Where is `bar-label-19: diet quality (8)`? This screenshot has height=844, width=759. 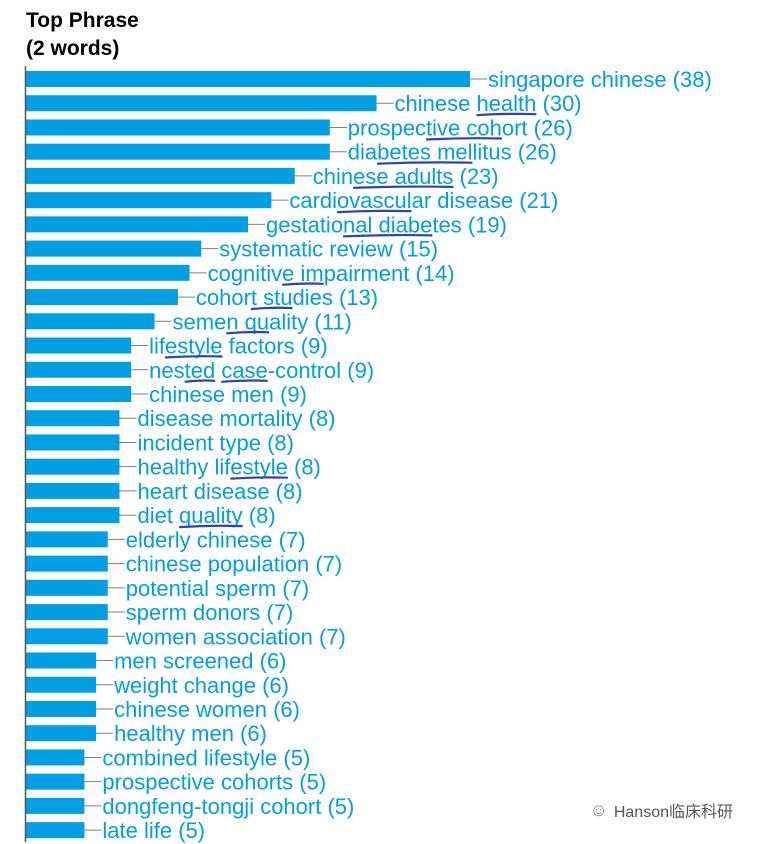
bar-label-19: diet quality (8) is located at coordinates (206, 515).